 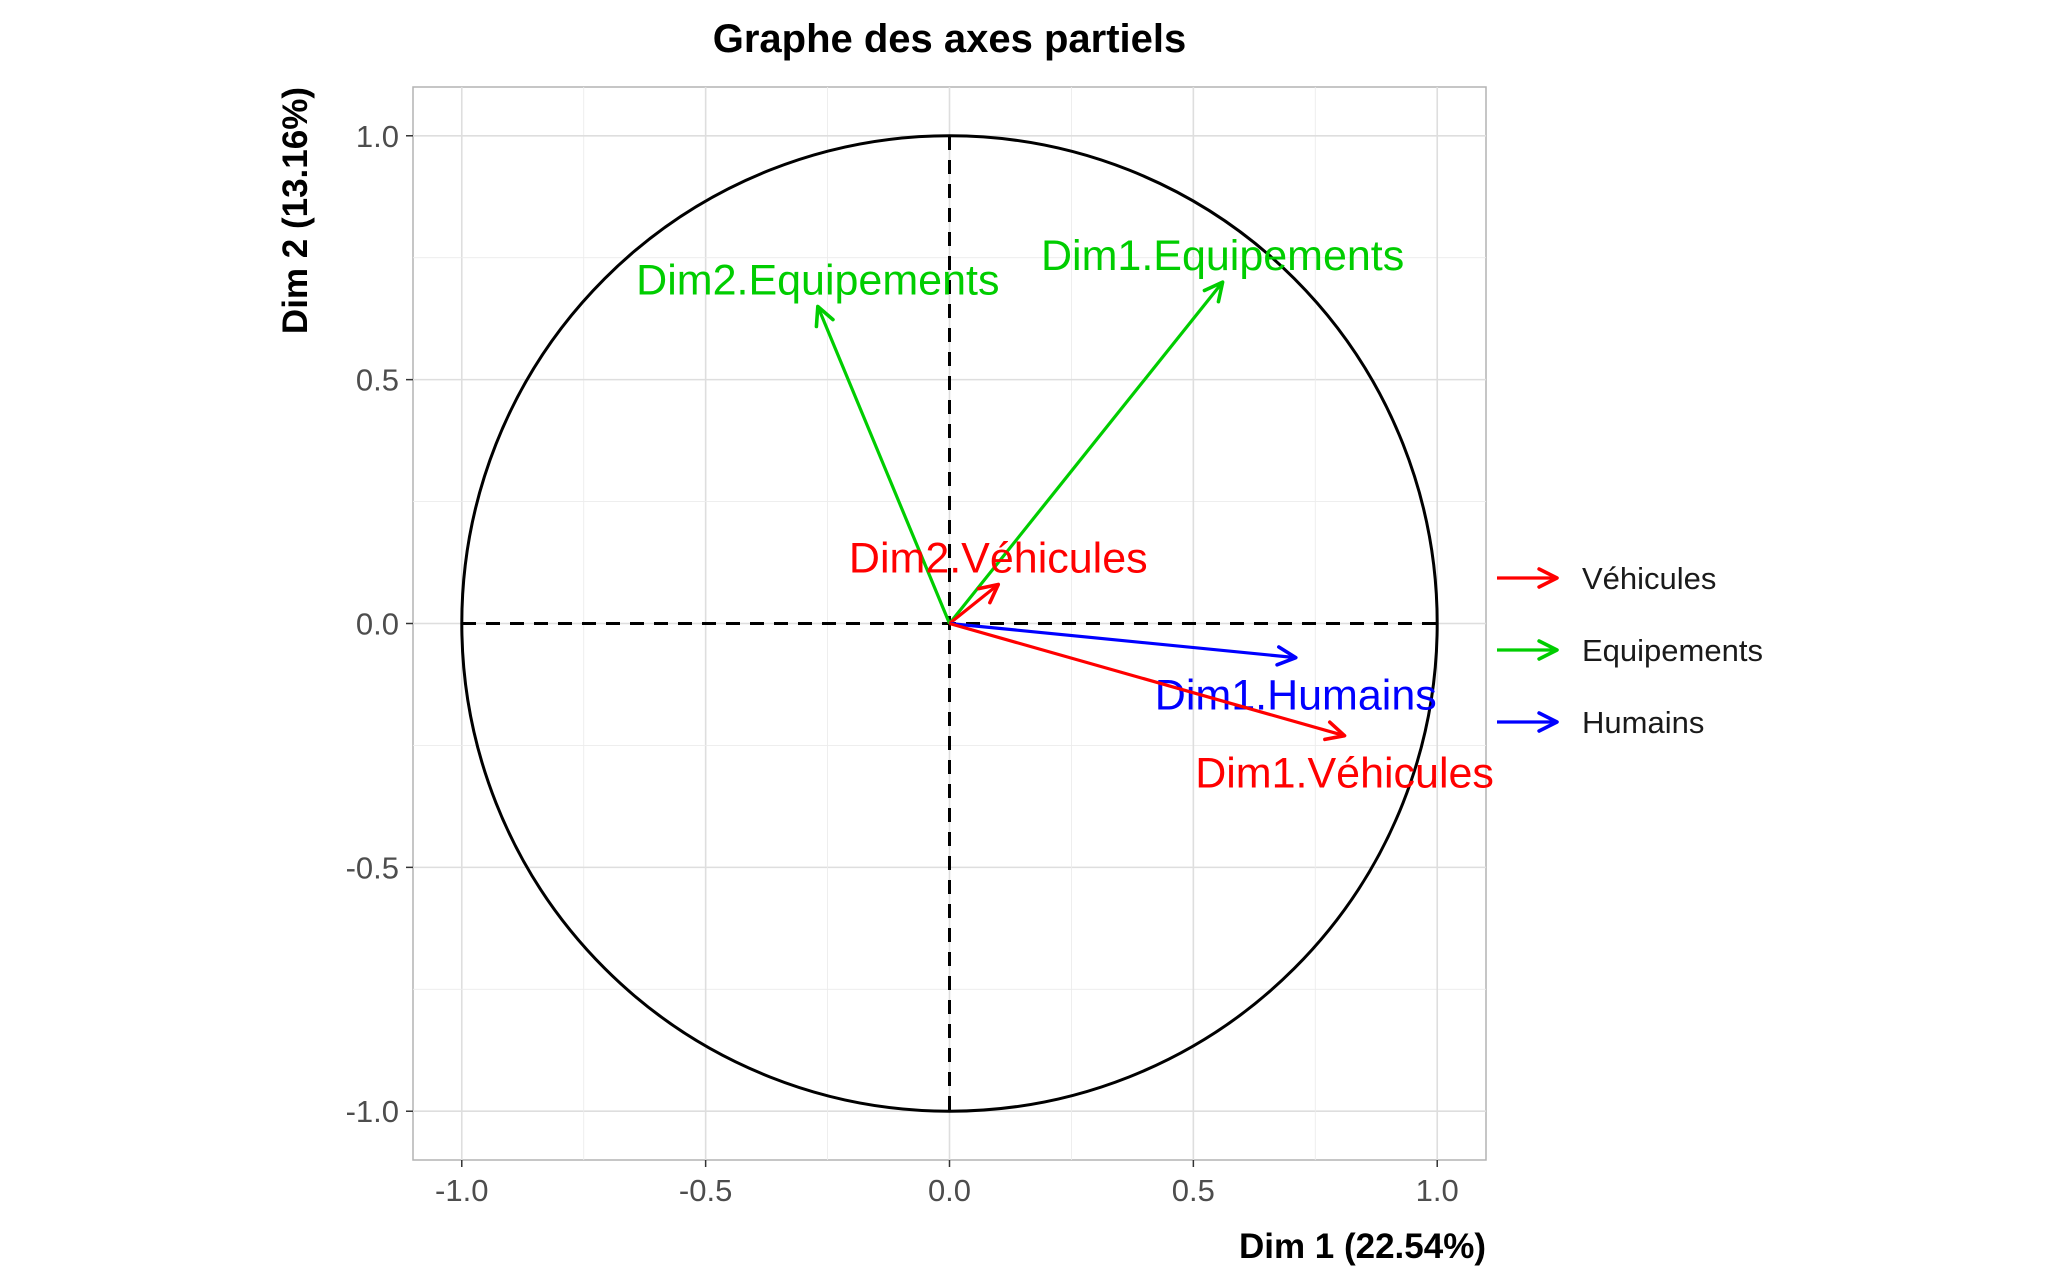 What do you see at coordinates (1193, 1190) in the screenshot?
I see `x-tick-label: 0.5` at bounding box center [1193, 1190].